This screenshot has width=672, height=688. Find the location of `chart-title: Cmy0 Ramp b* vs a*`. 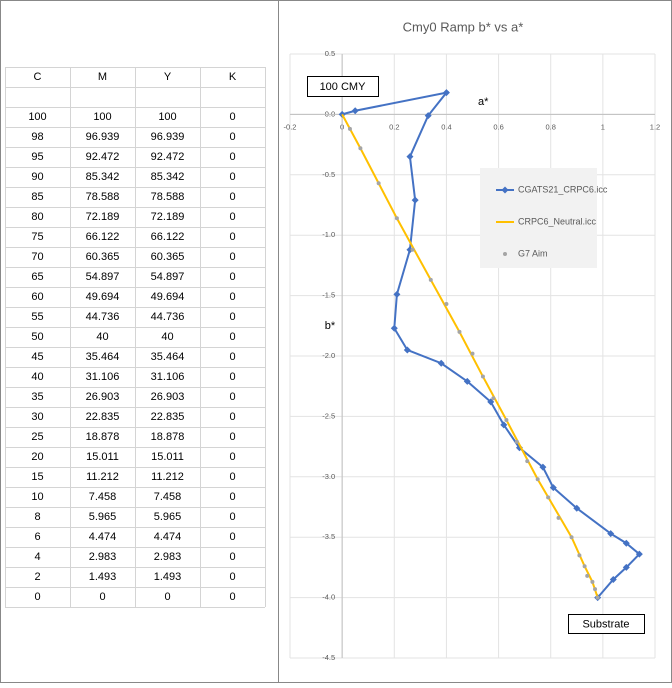

chart-title: Cmy0 Ramp b* vs a* is located at coordinates (463, 26).